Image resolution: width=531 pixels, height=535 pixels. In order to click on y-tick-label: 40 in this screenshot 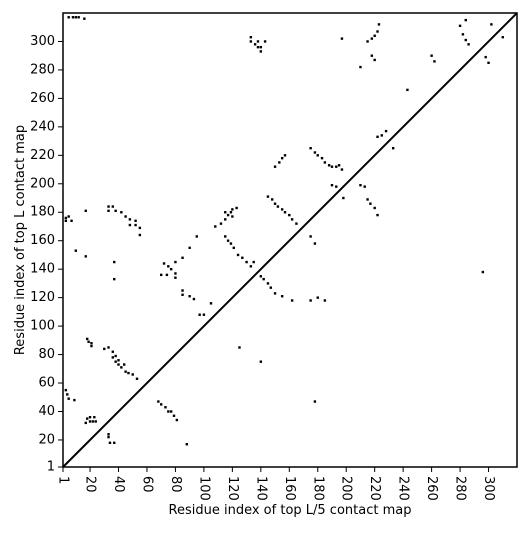, I will do `click(46, 411)`.